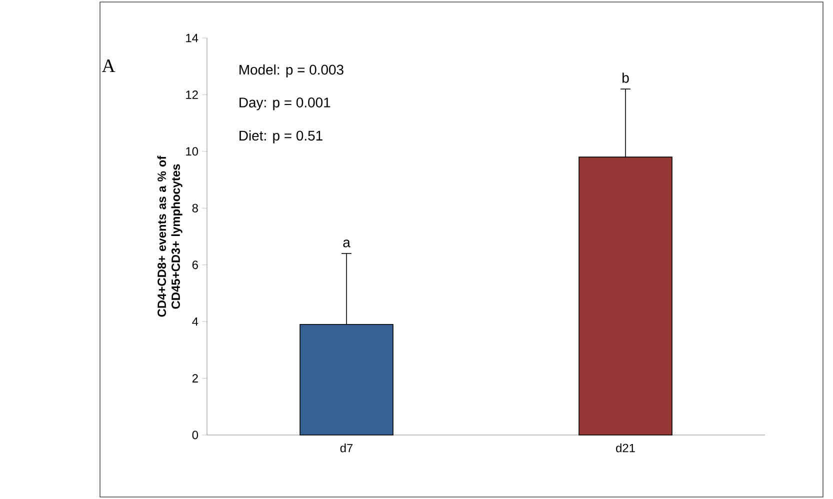 This screenshot has height=499, width=833. What do you see at coordinates (195, 208) in the screenshot?
I see `y-tick-label: 8` at bounding box center [195, 208].